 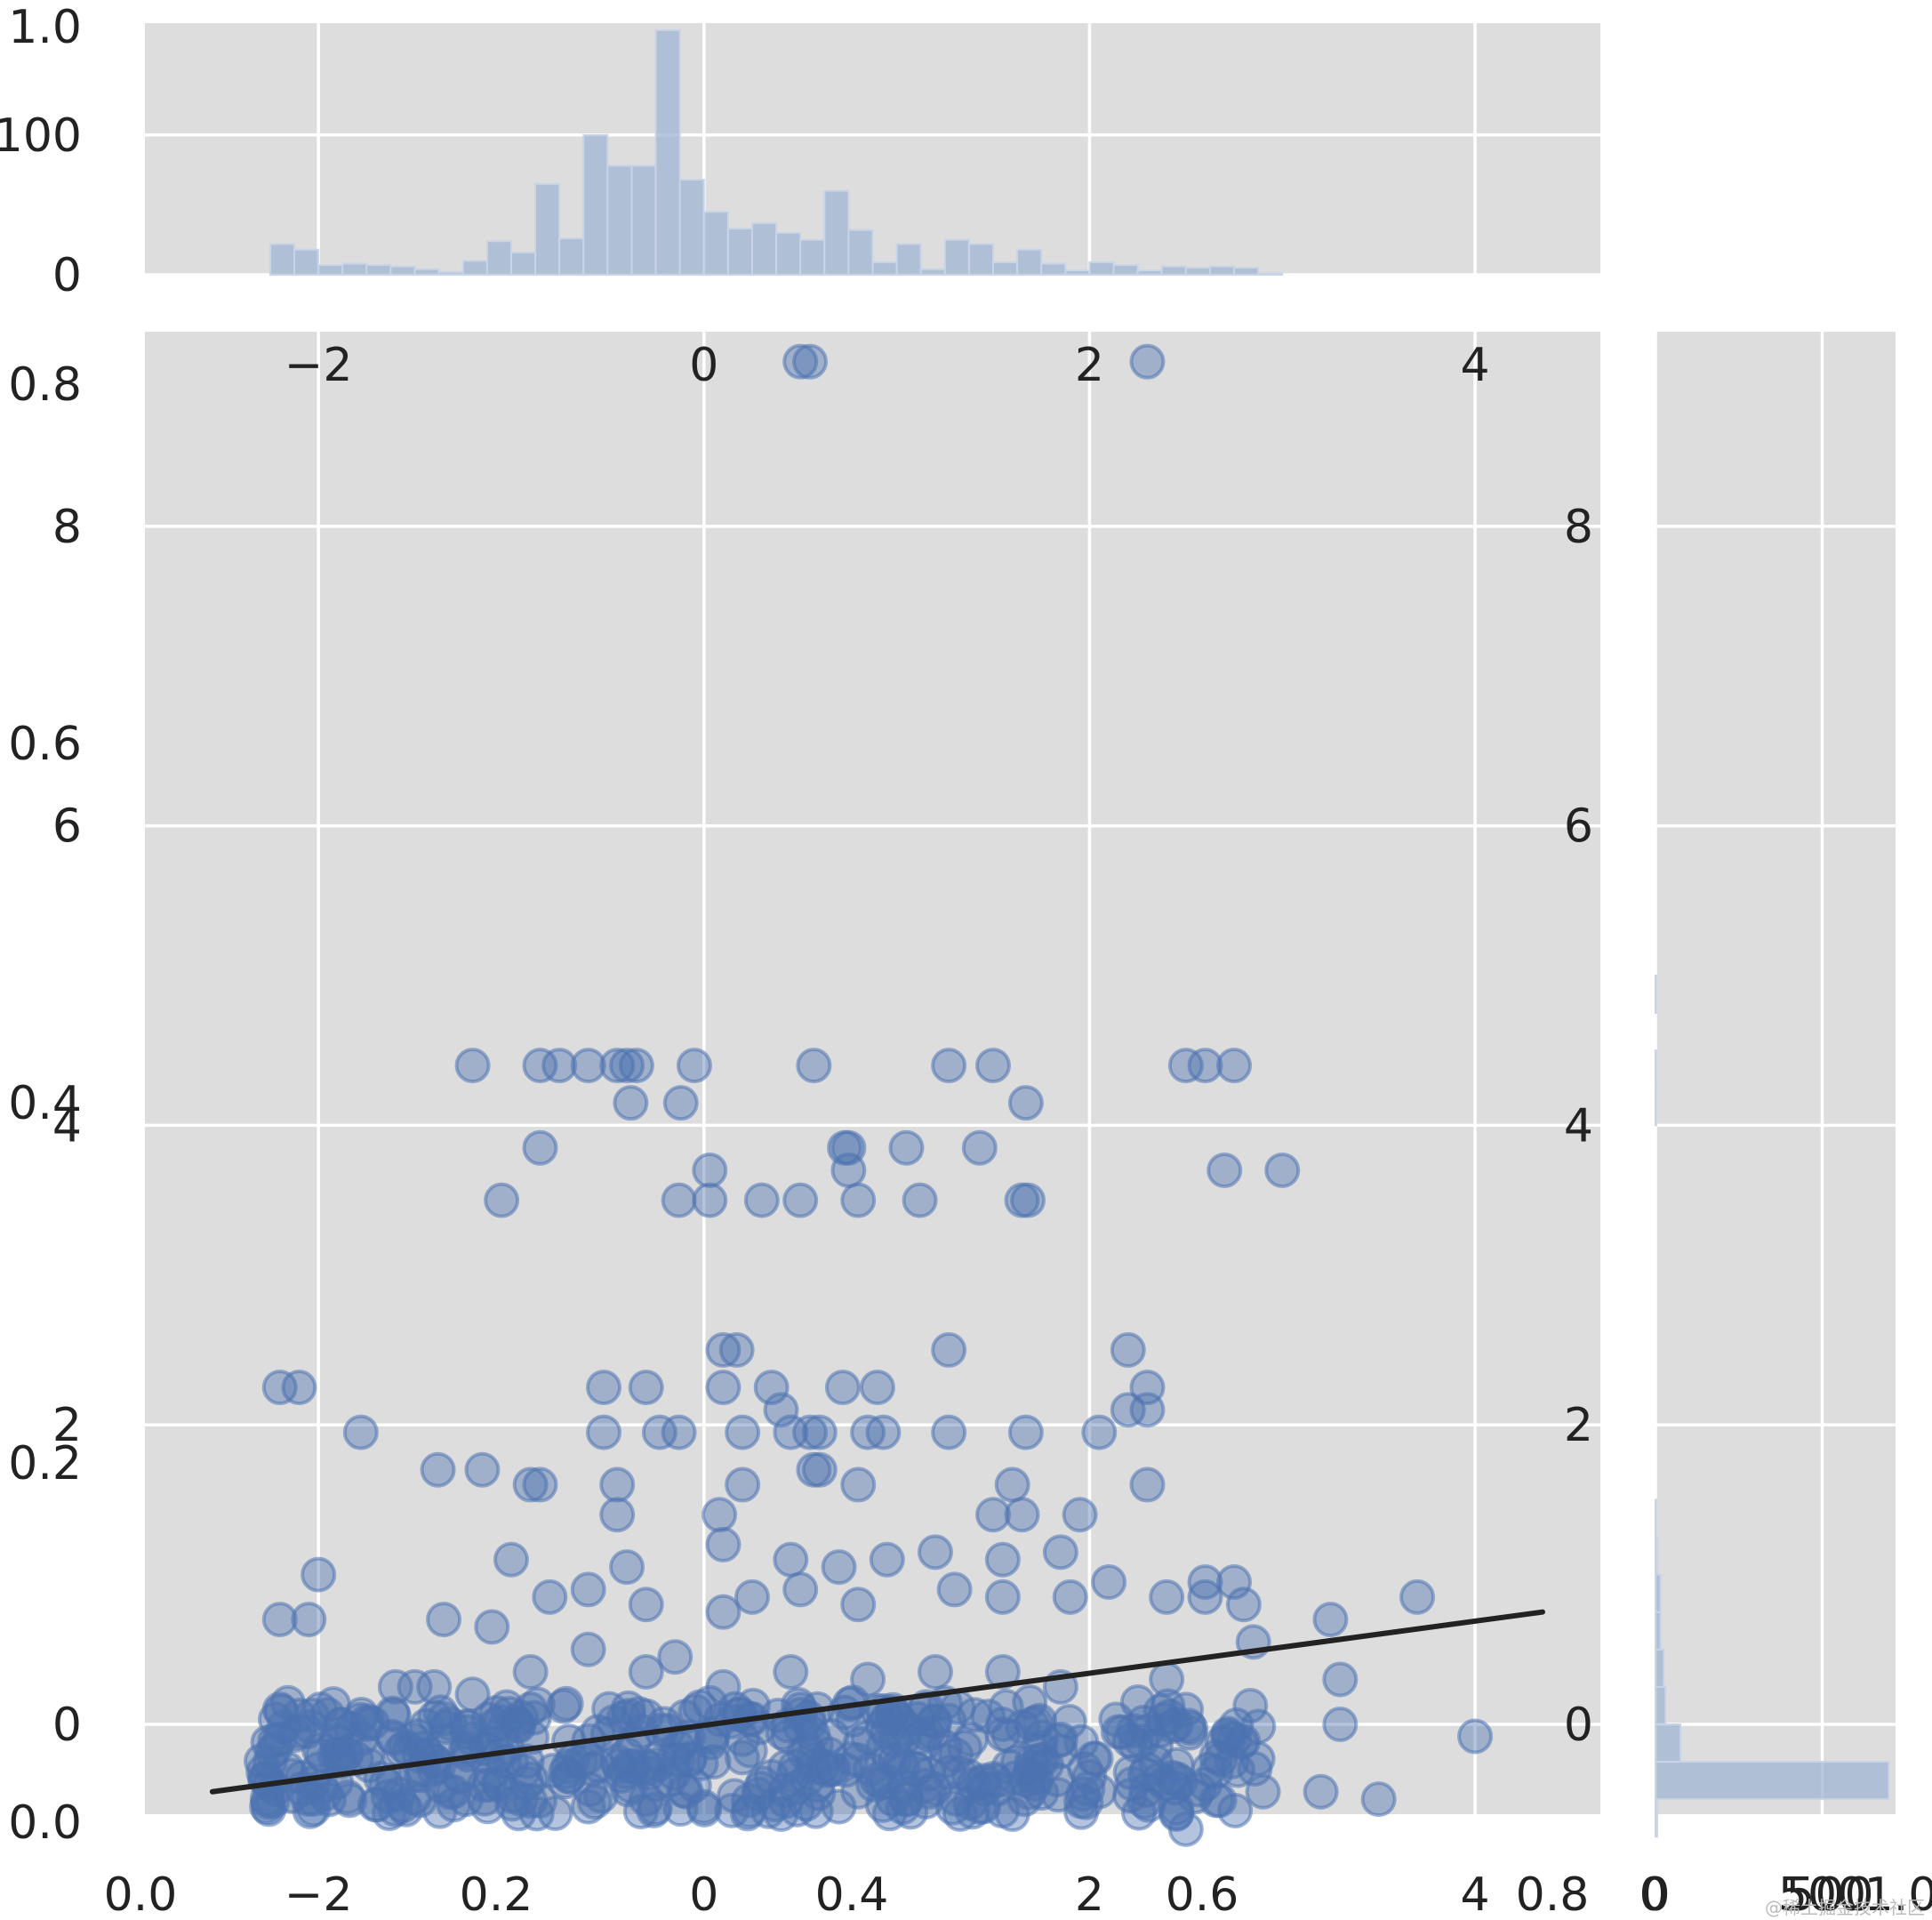 What do you see at coordinates (45, 1823) in the screenshot?
I see `overlay-left-tick: 0.0` at bounding box center [45, 1823].